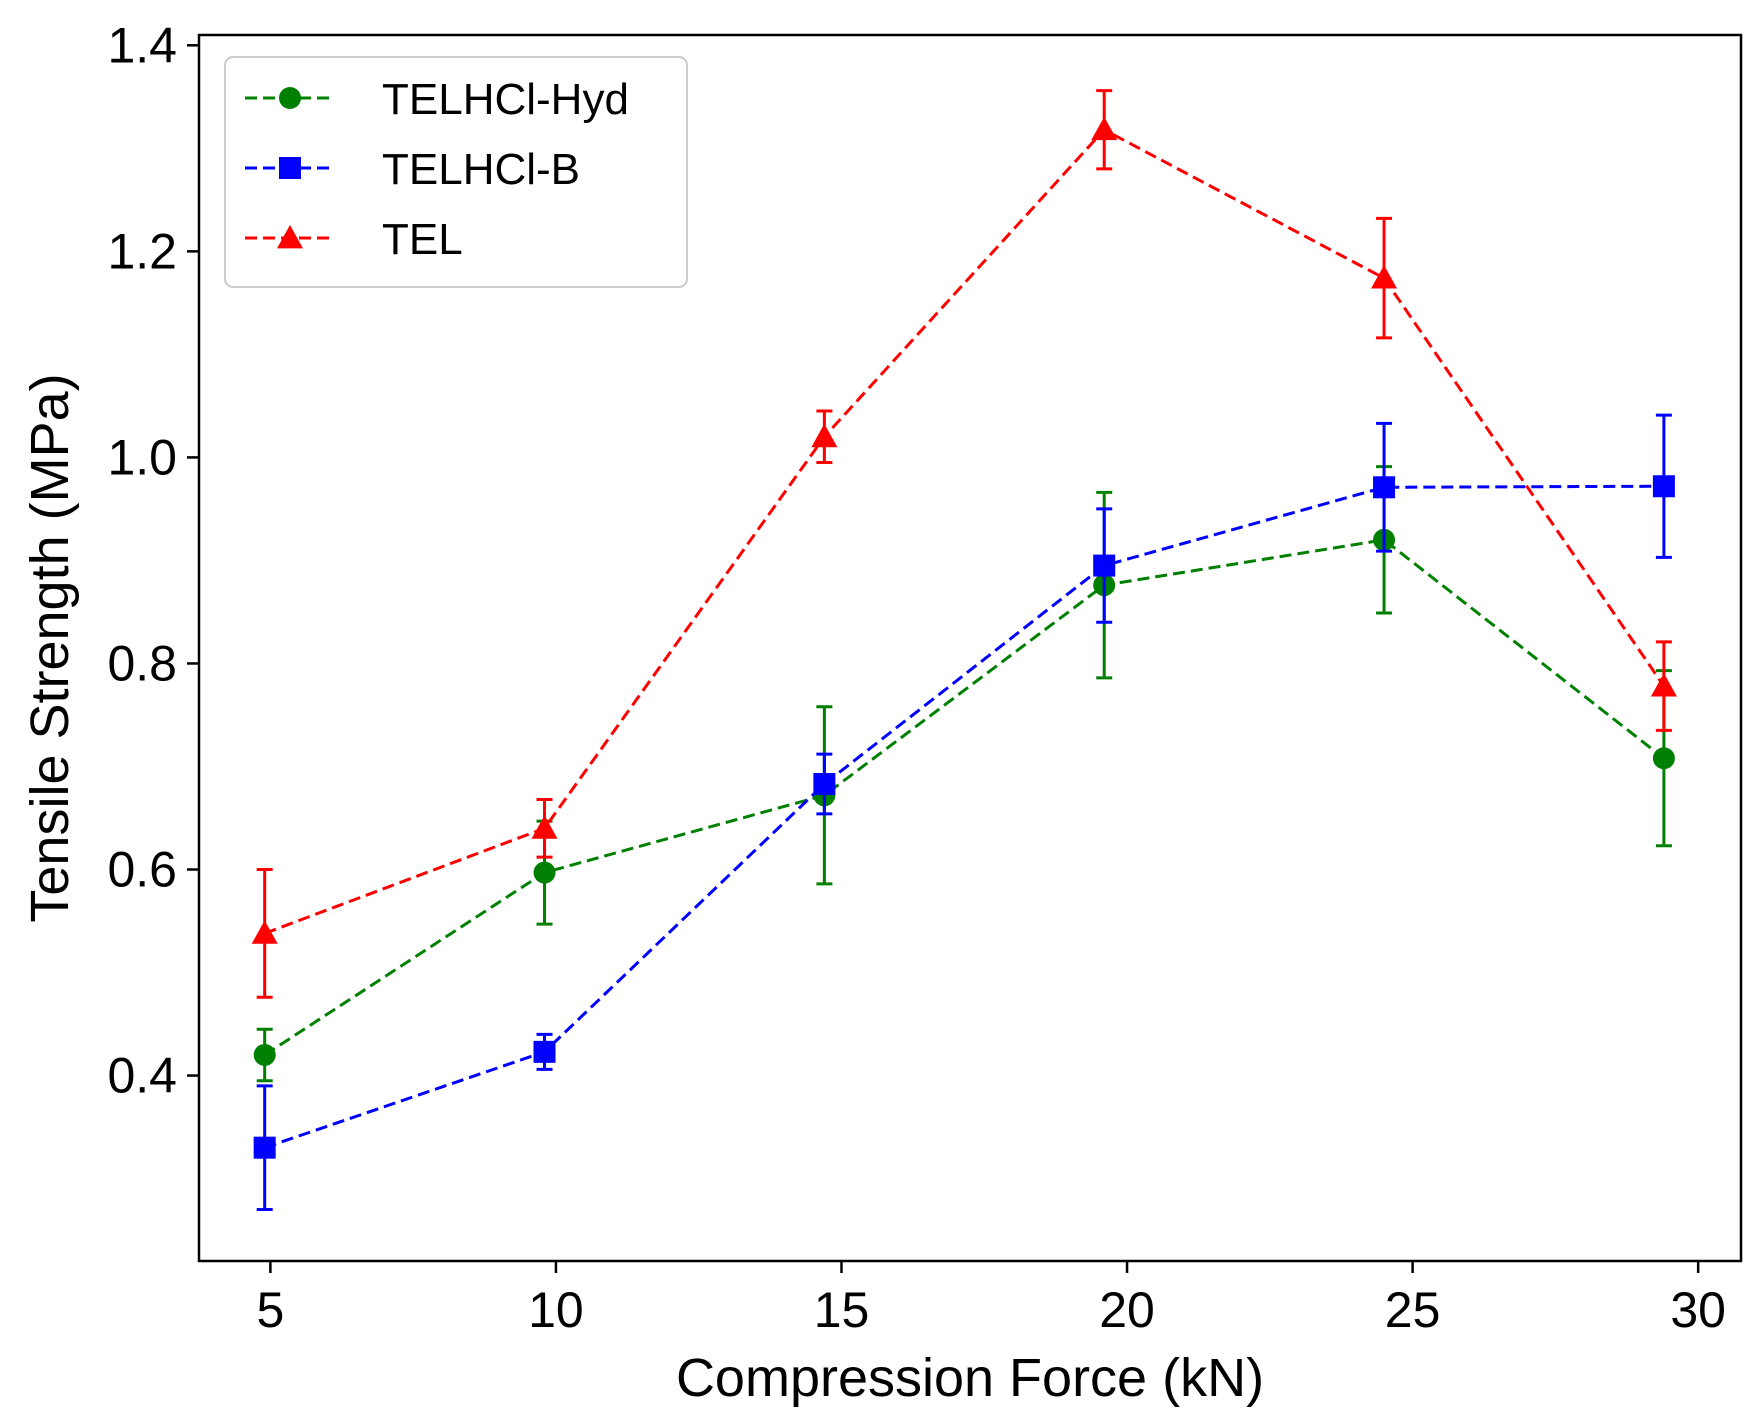  I want to click on x-tick-label: 10, so click(556, 1310).